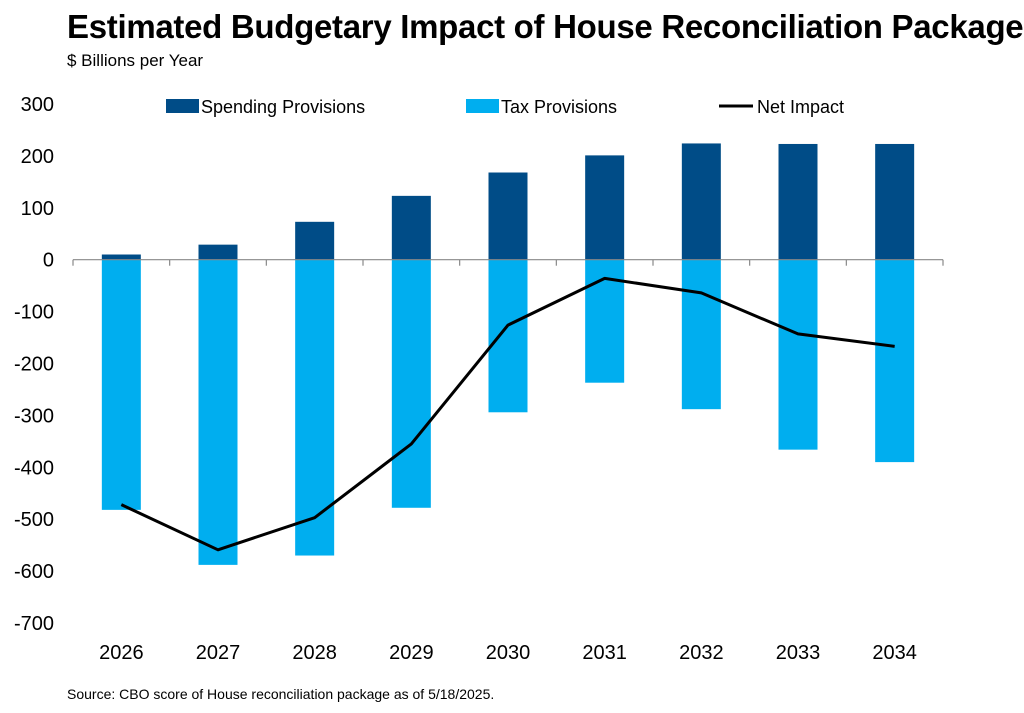 This screenshot has width=1024, height=713. I want to click on tax-bar-2033, so click(798, 354).